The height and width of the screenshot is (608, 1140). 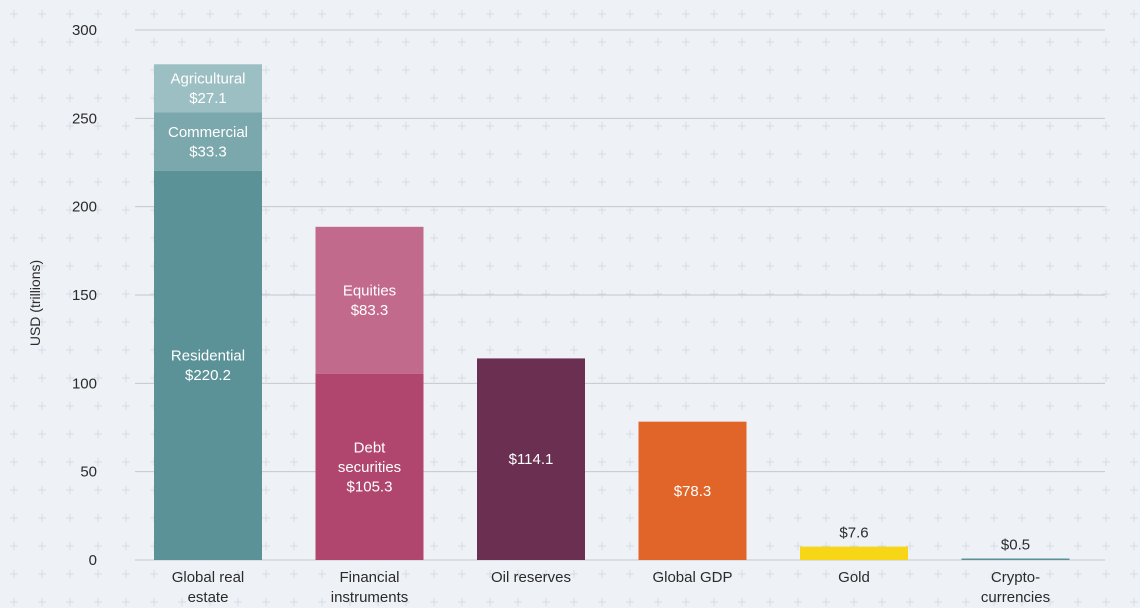 What do you see at coordinates (93, 560) in the screenshot?
I see `y-tick-label: 0` at bounding box center [93, 560].